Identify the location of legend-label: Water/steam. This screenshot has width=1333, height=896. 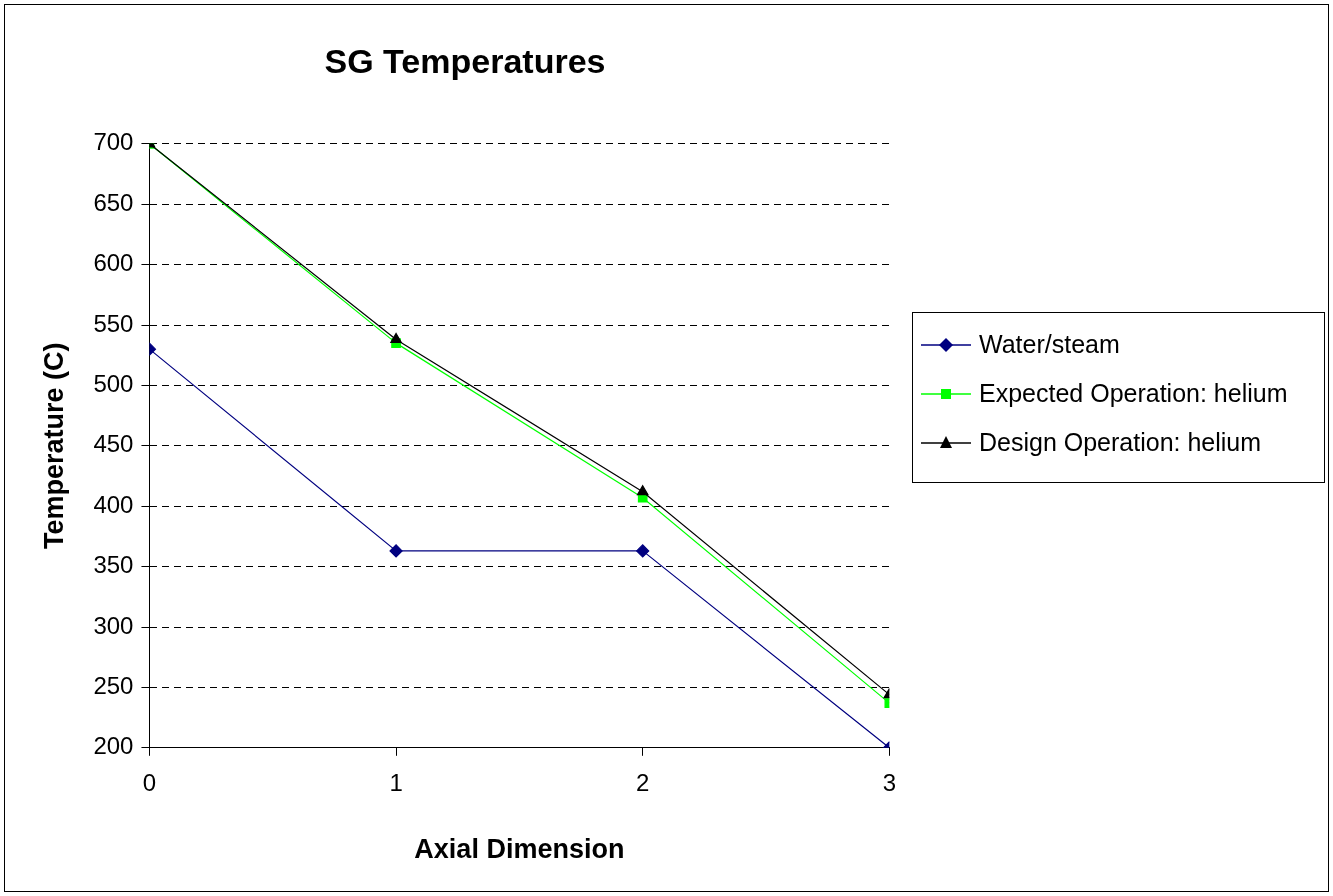
(1049, 344).